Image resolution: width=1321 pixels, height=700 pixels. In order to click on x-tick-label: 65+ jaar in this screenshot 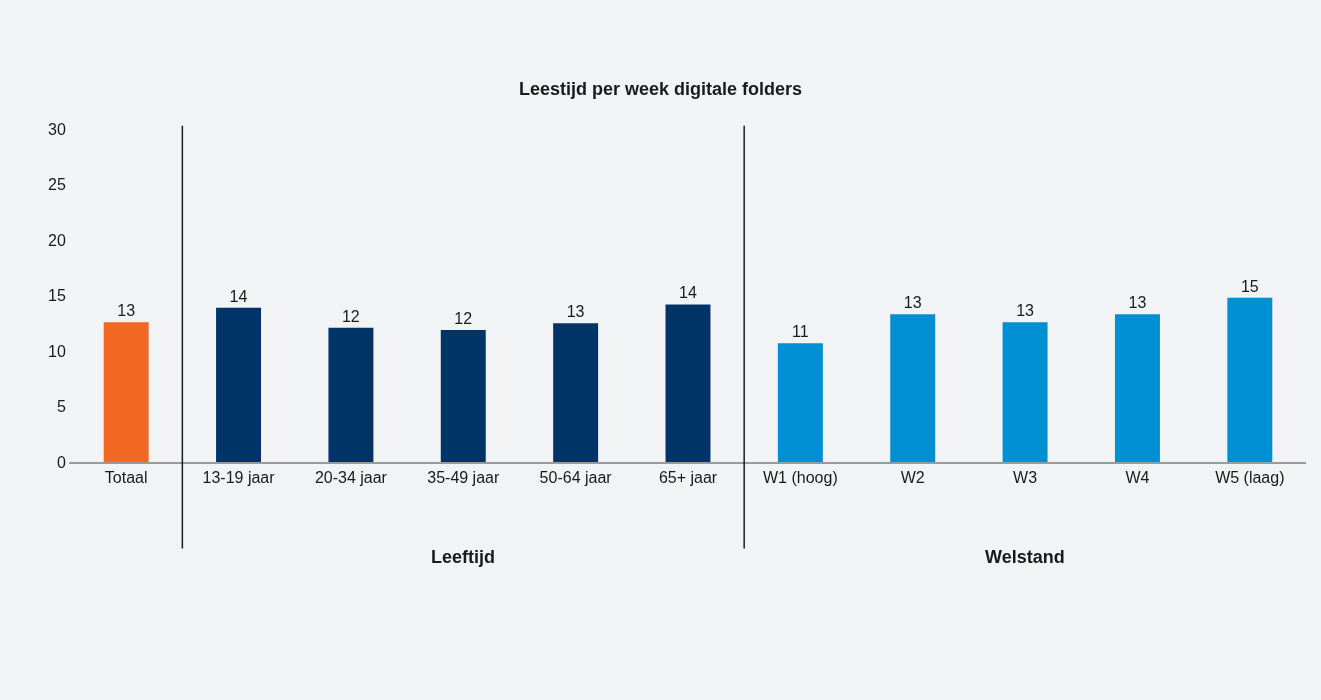, I will do `click(688, 477)`.